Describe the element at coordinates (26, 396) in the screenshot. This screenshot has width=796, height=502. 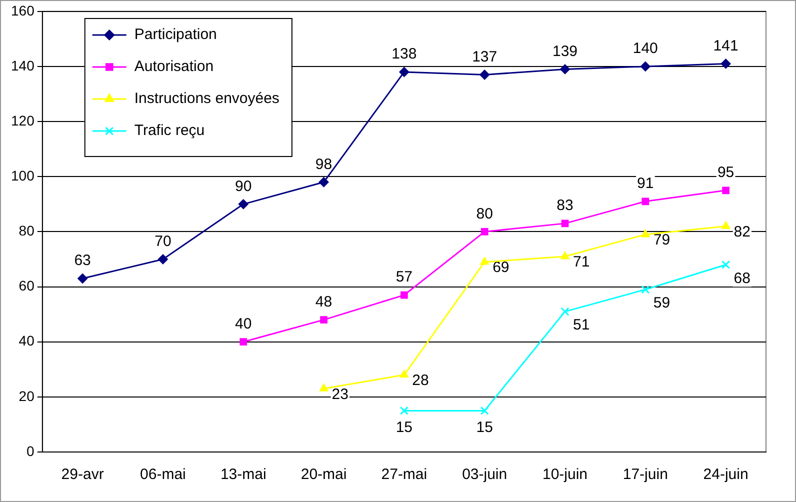
I see `y-tick-label: 20` at that location.